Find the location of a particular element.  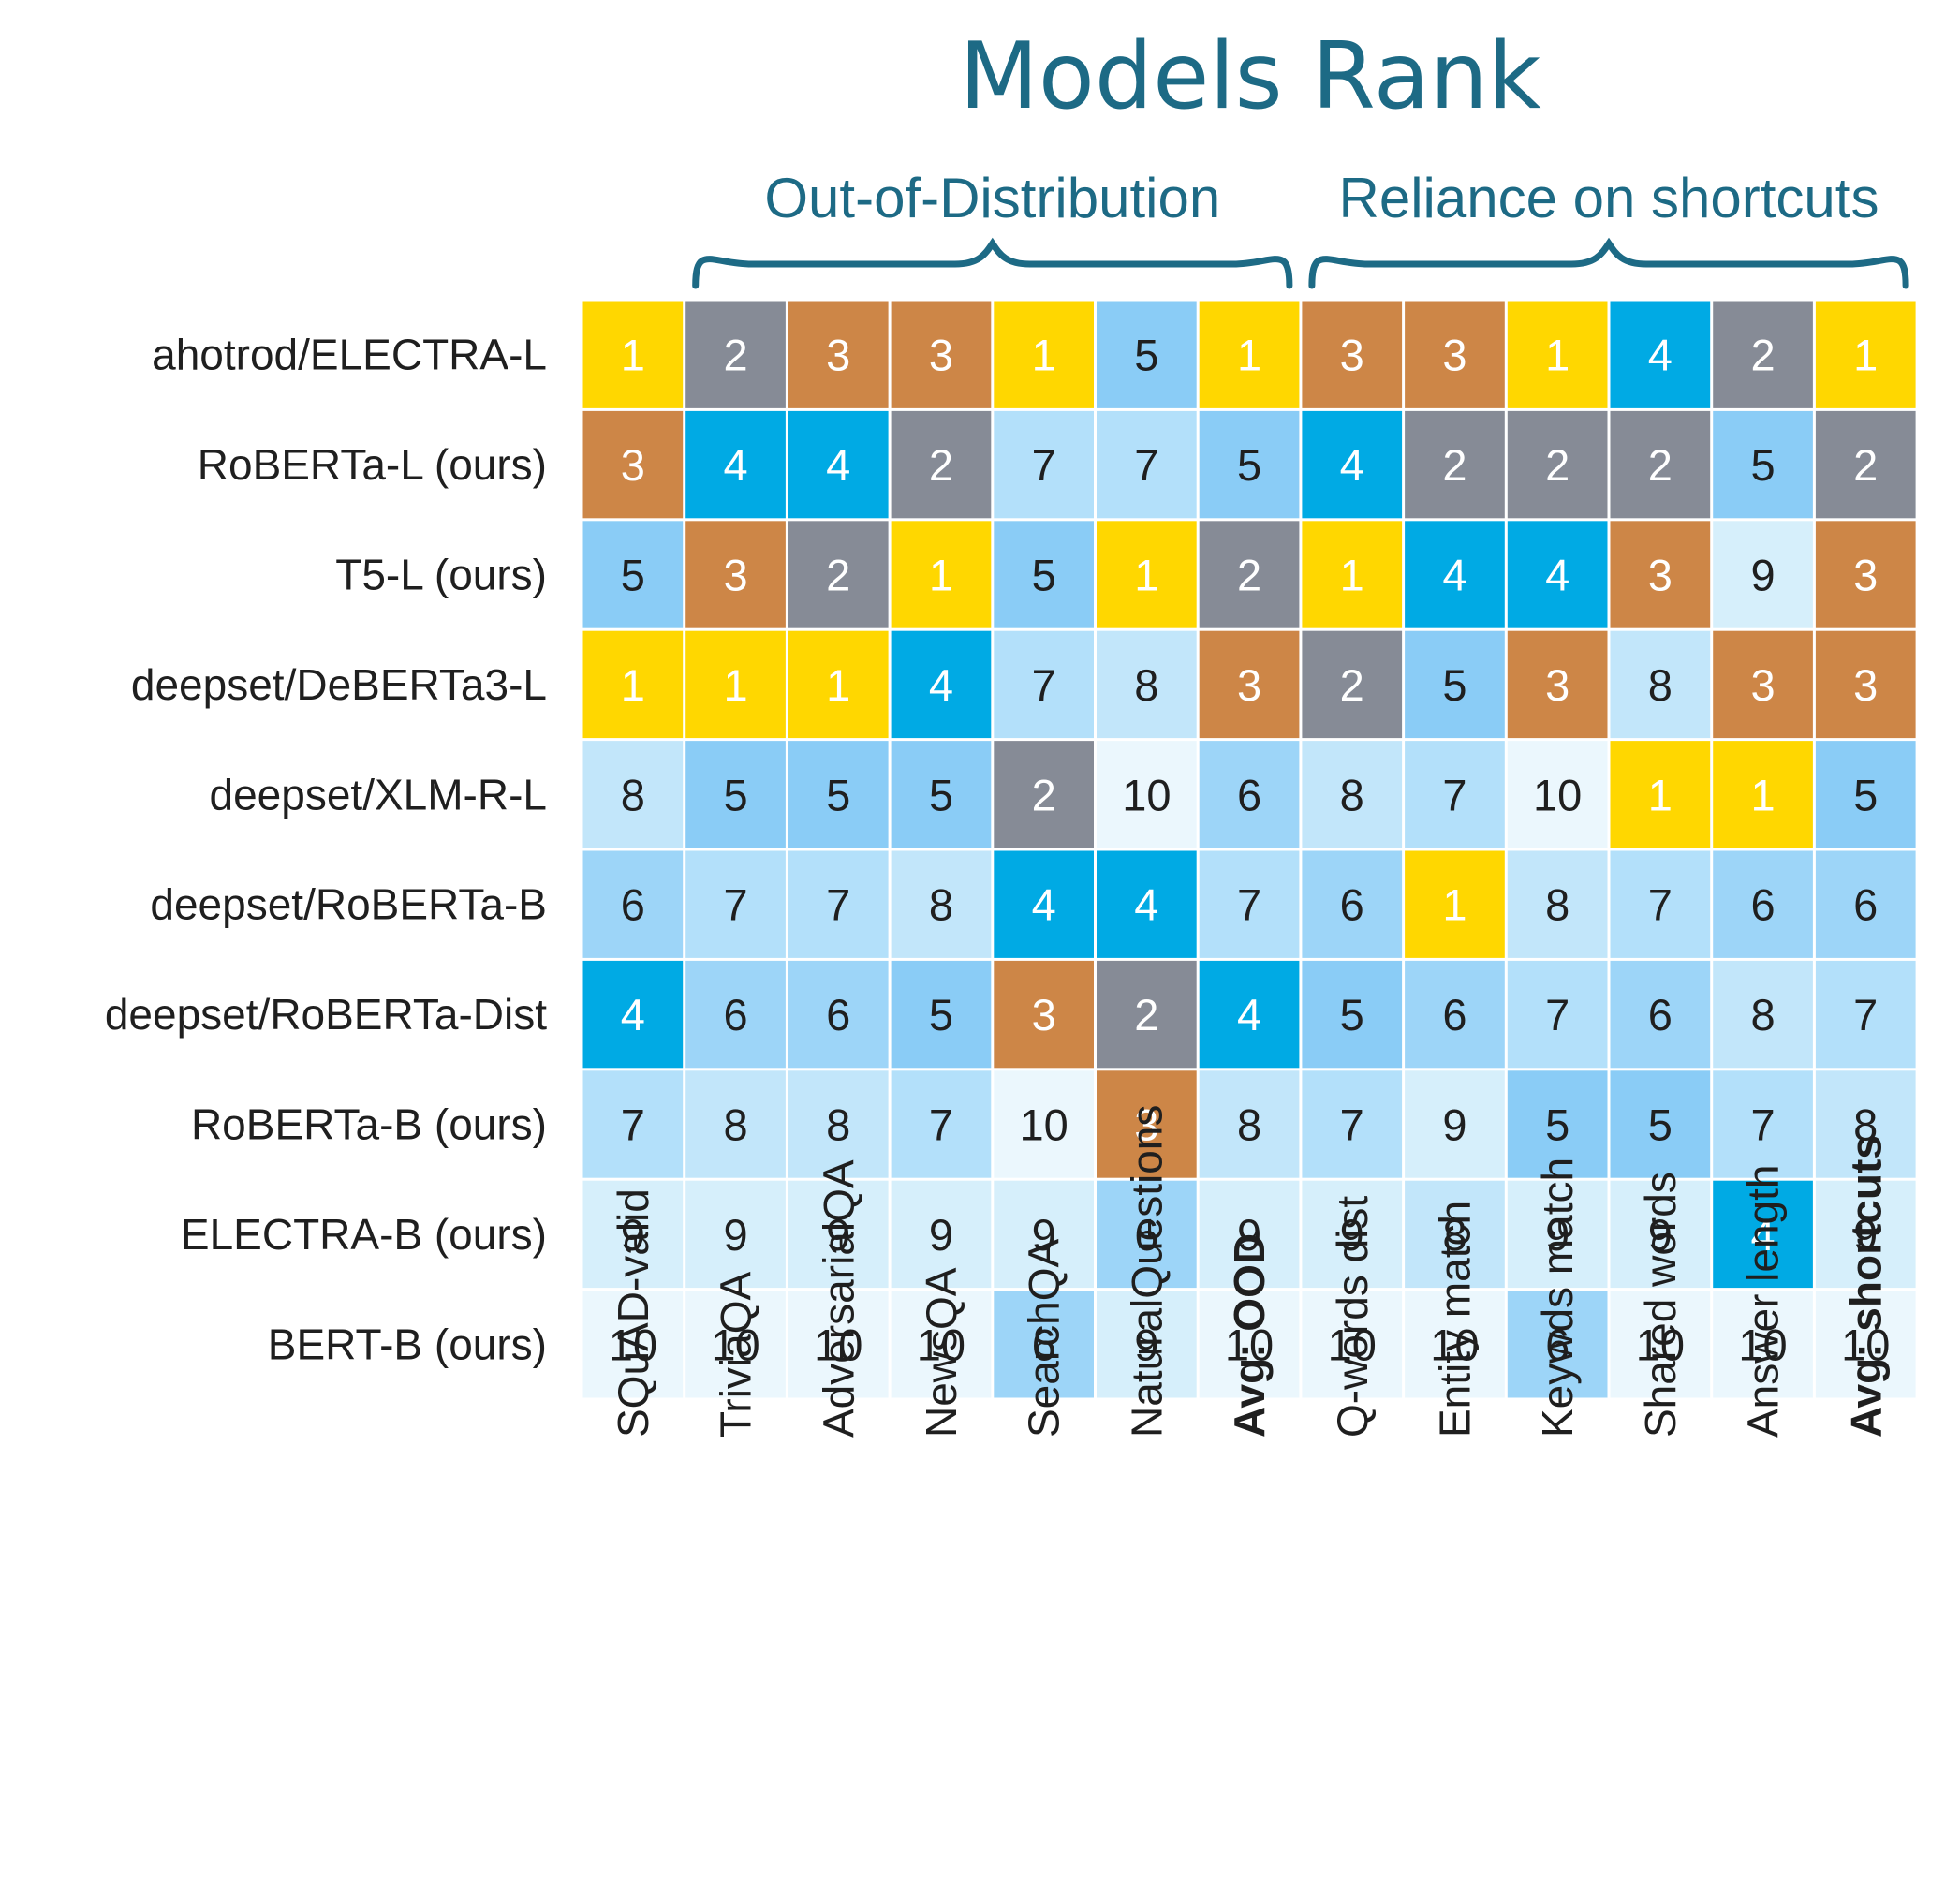

column-label: NewsQA is located at coordinates (941, 1353).